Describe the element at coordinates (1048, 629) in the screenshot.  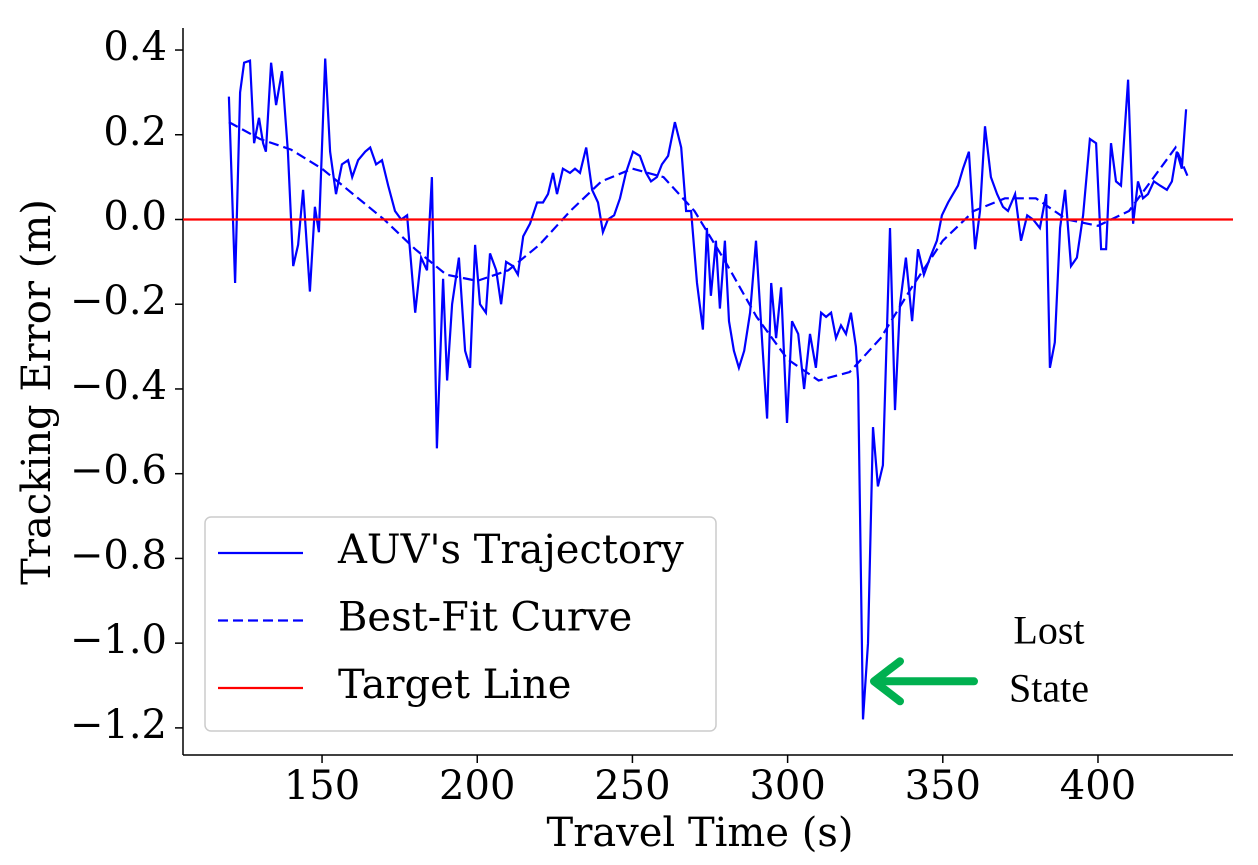
I see `annotation-text: Lost` at that location.